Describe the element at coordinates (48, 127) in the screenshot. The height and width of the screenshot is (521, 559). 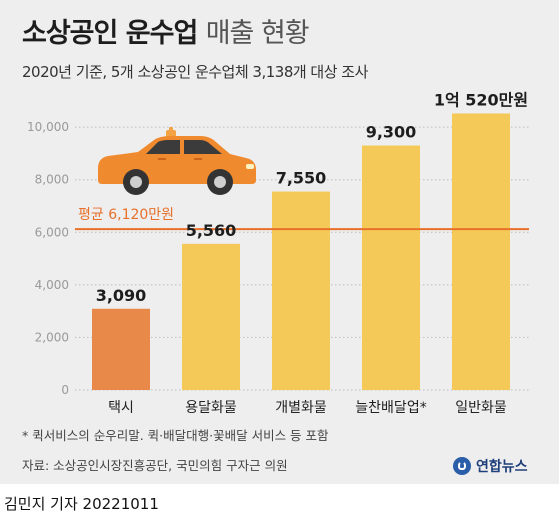
I see `y-tick-label: 10,000` at that location.